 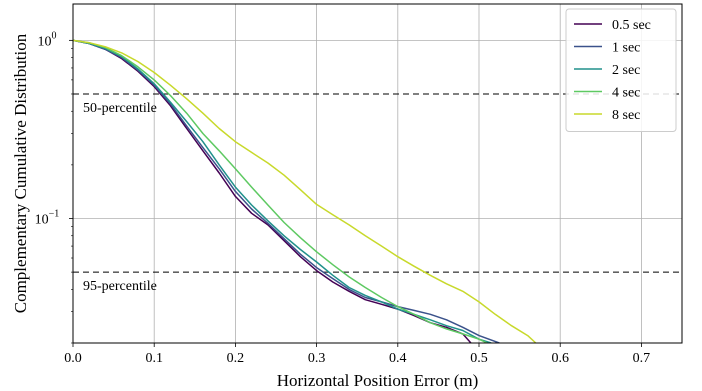 What do you see at coordinates (560, 358) in the screenshot?
I see `x-tick-label: 0.6` at bounding box center [560, 358].